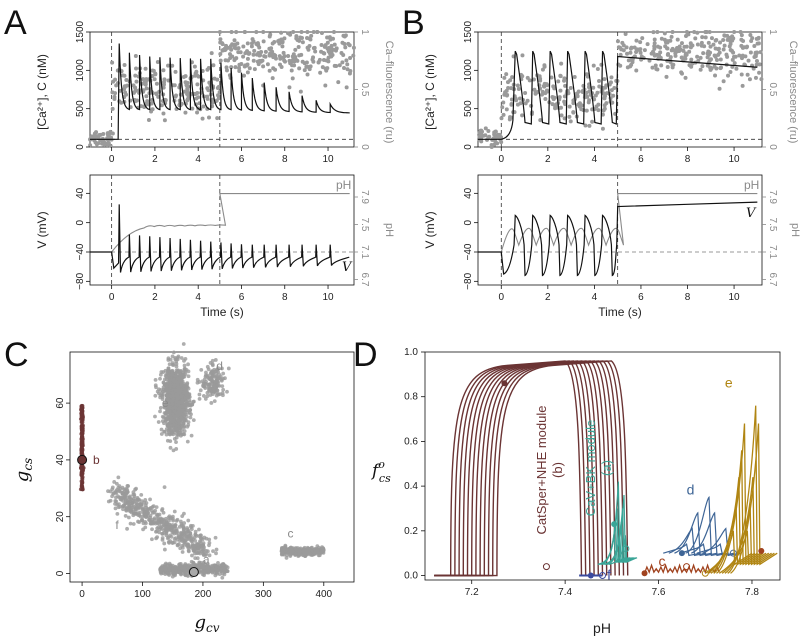  What do you see at coordinates (751, 489) in the screenshot?
I see `e-curve` at bounding box center [751, 489].